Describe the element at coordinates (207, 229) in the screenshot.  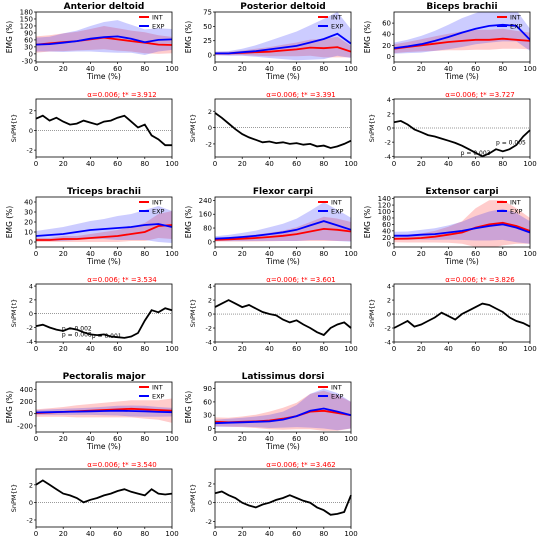
I see `y-tick-label: 80` at that location.